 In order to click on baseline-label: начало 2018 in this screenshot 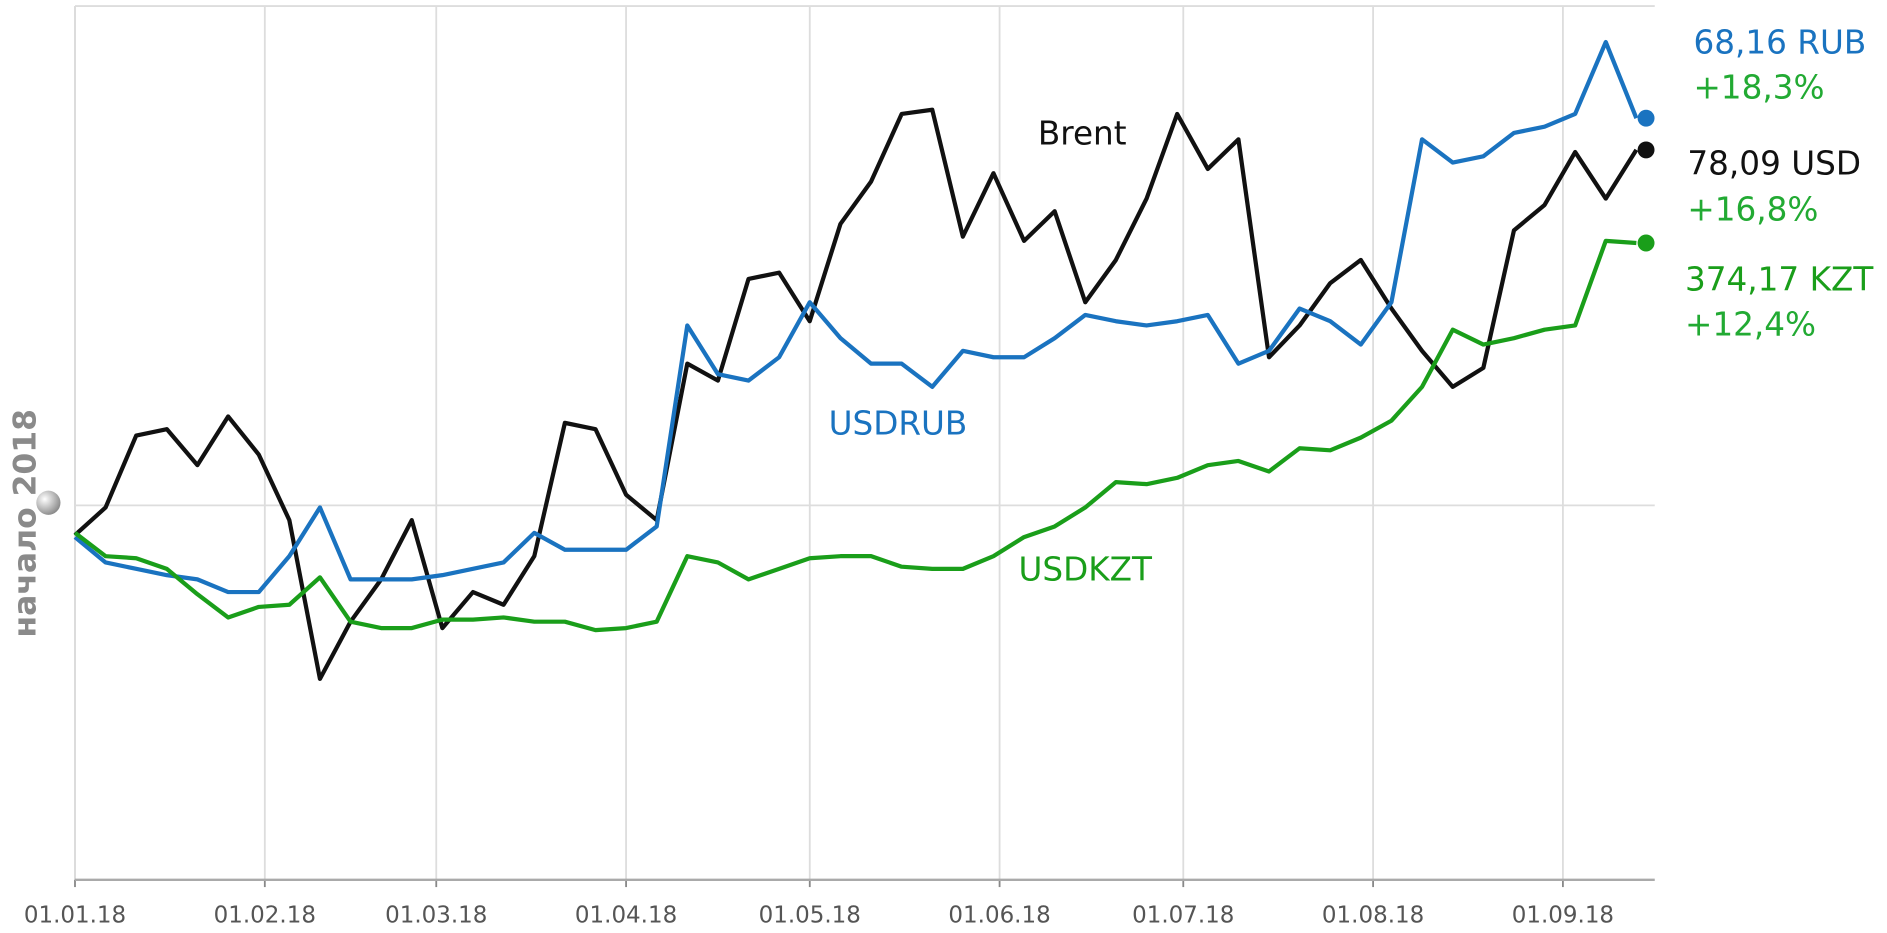, I will do `click(26, 523)`.